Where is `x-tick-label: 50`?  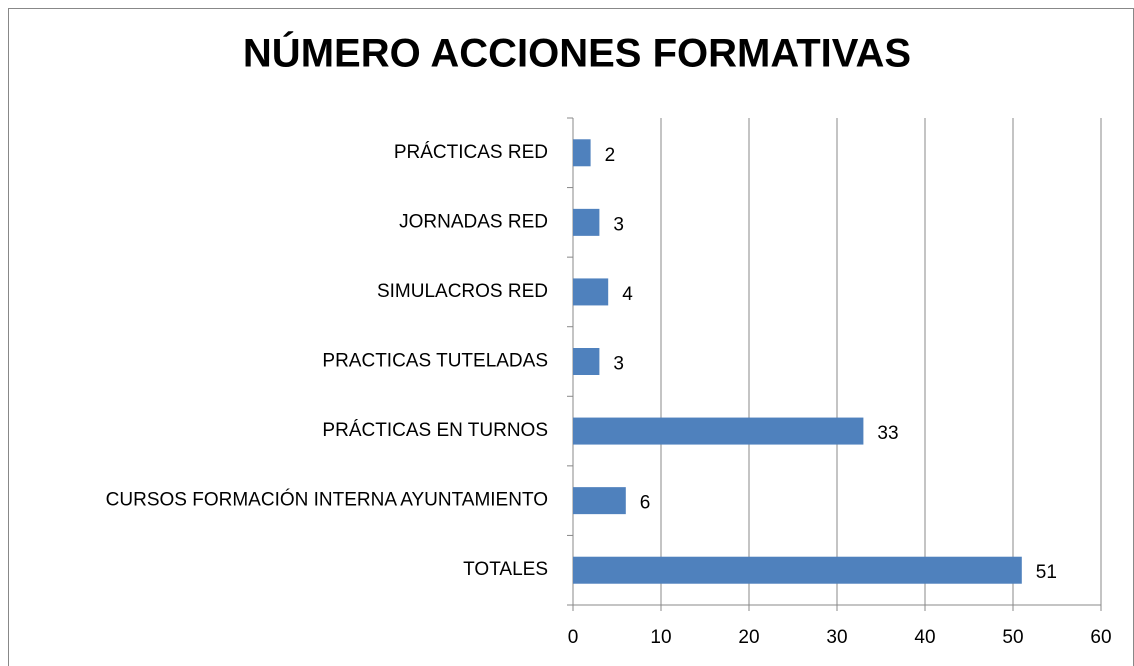
x-tick-label: 50 is located at coordinates (1012, 637).